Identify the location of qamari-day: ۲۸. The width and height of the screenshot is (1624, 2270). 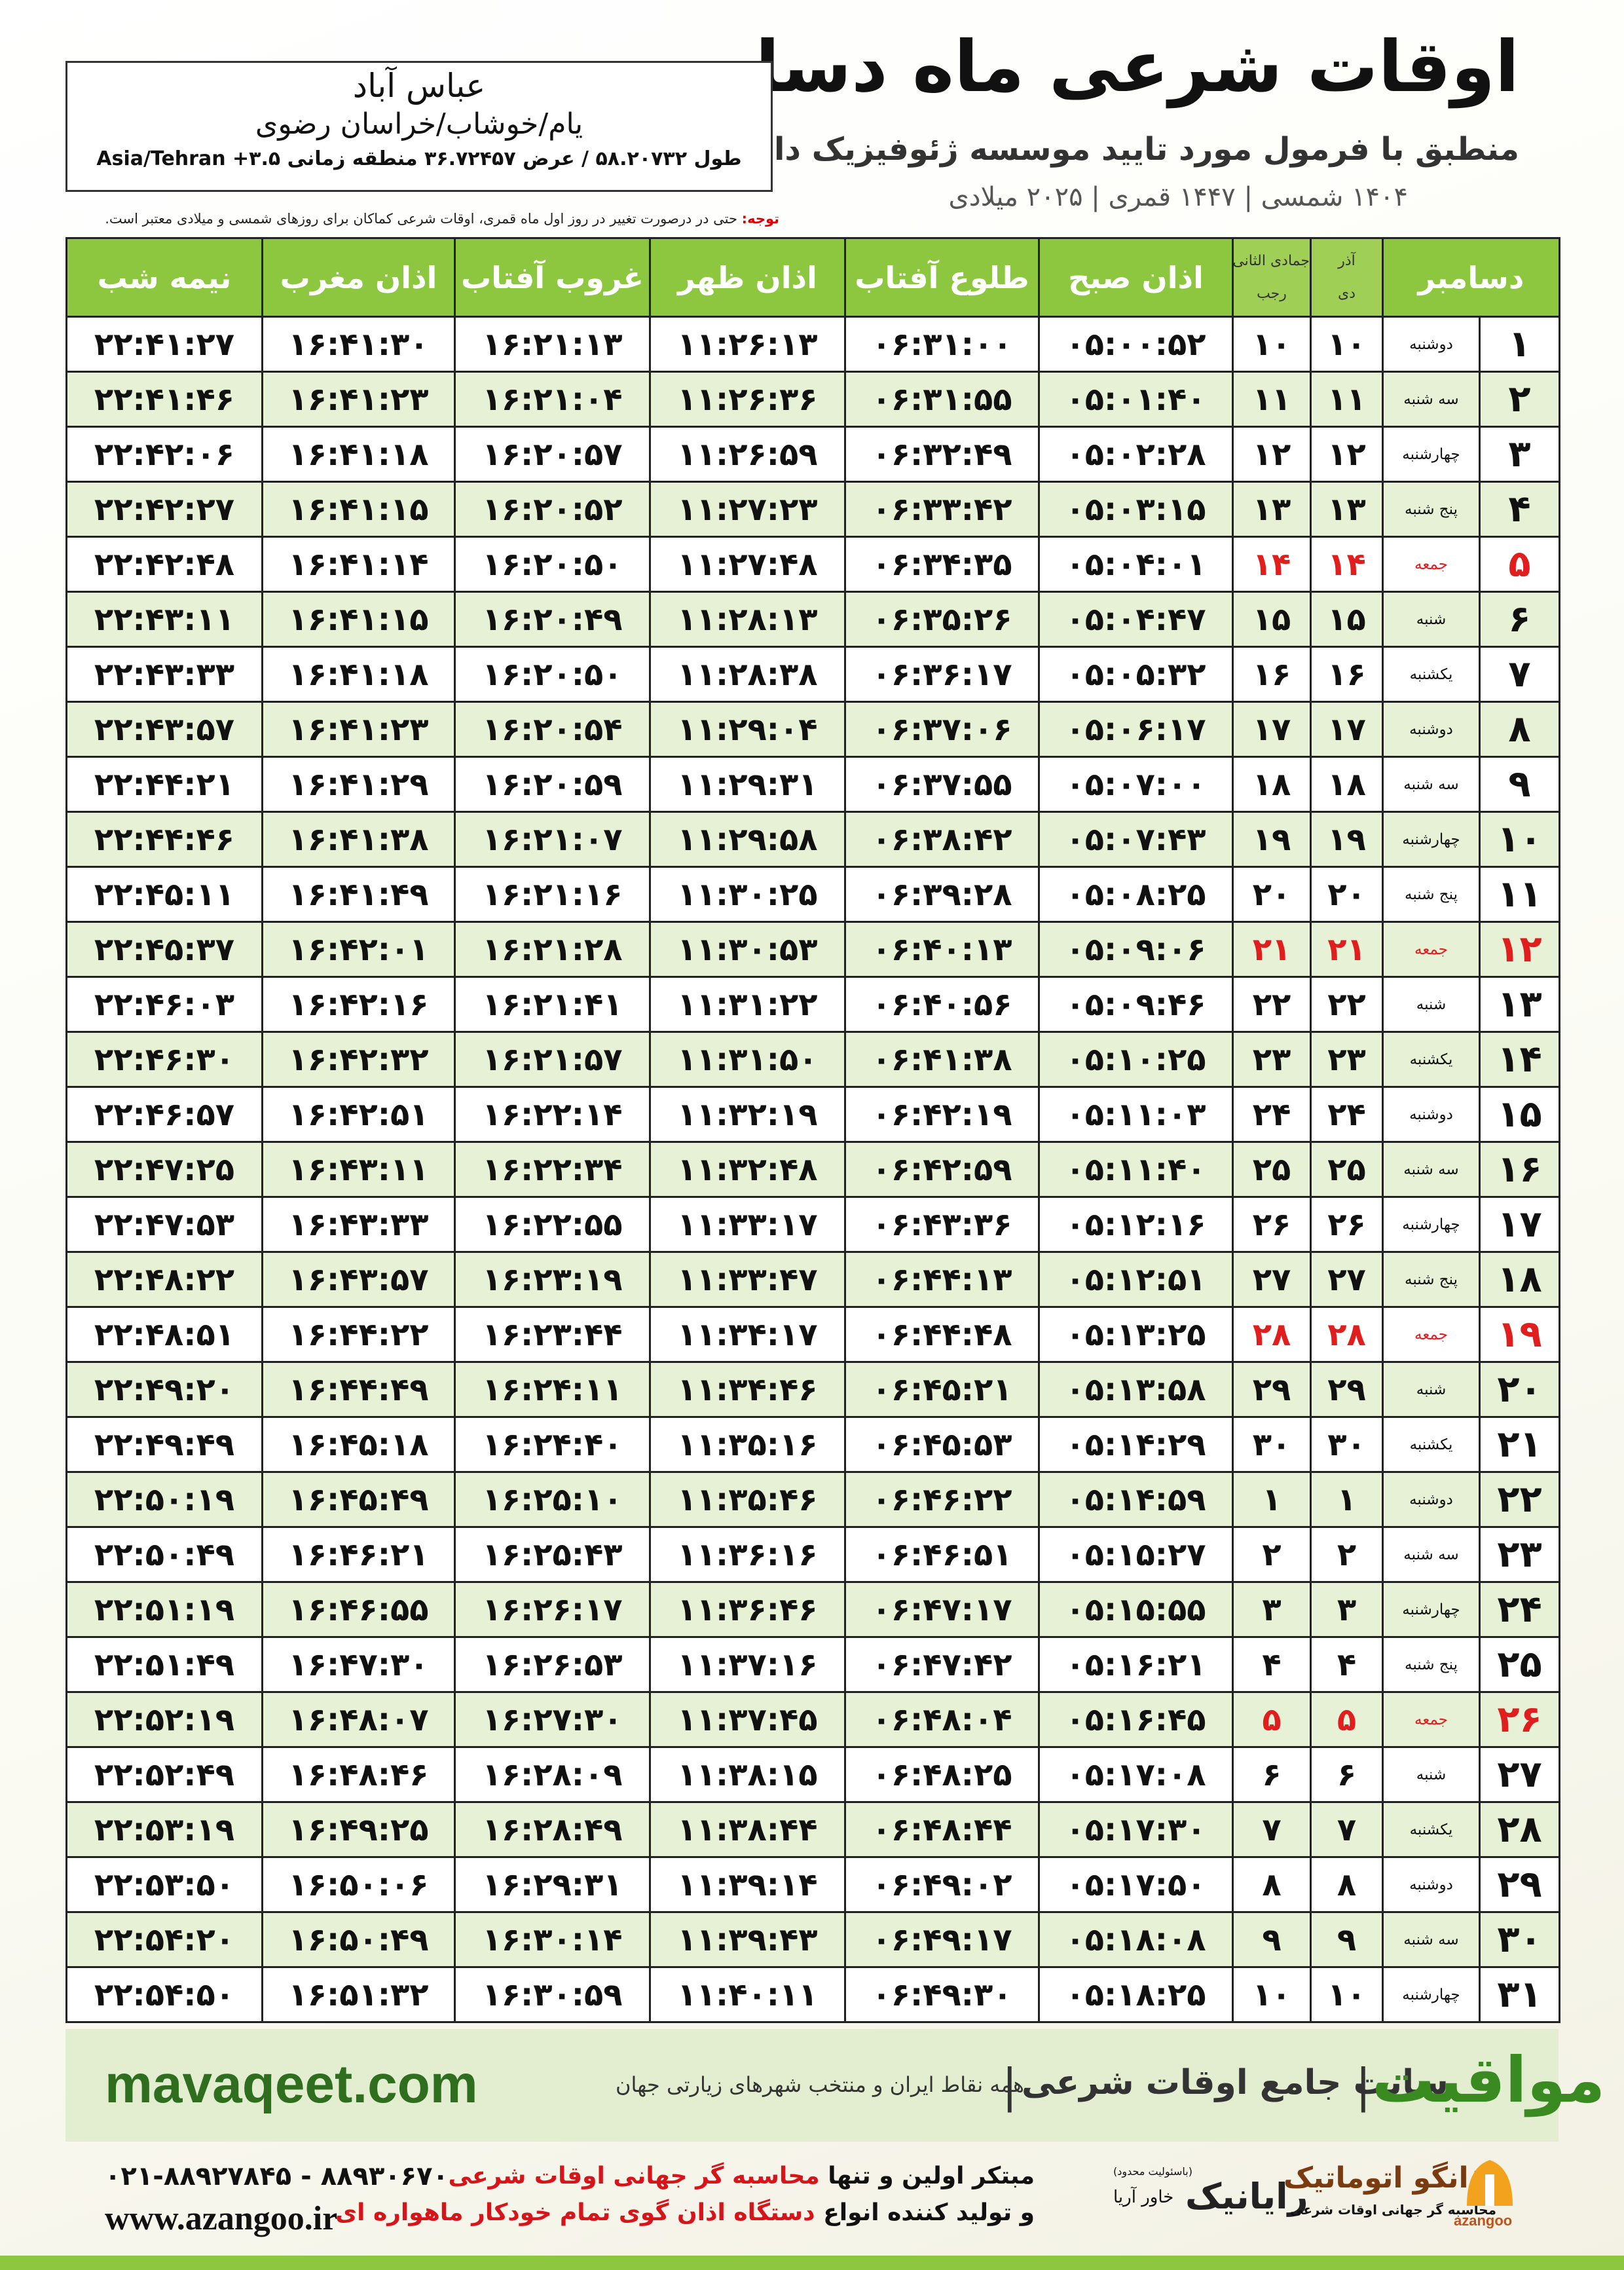
(1272, 1334).